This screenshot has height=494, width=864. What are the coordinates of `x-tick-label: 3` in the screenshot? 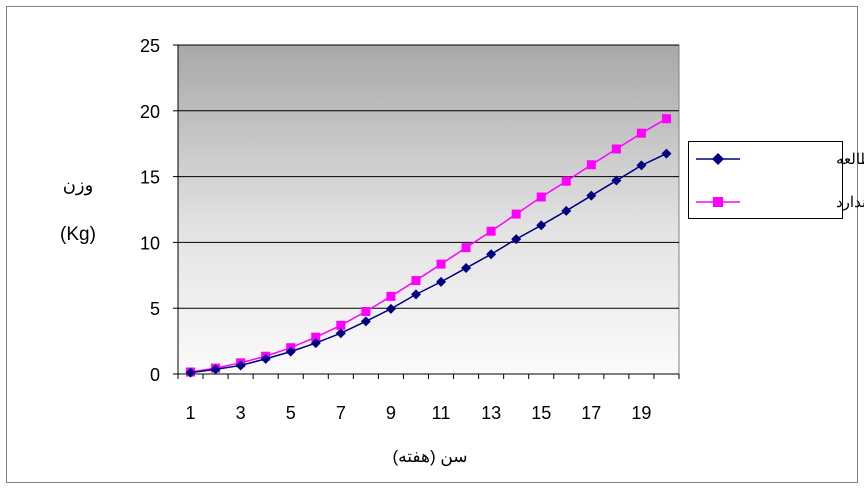 It's located at (241, 413).